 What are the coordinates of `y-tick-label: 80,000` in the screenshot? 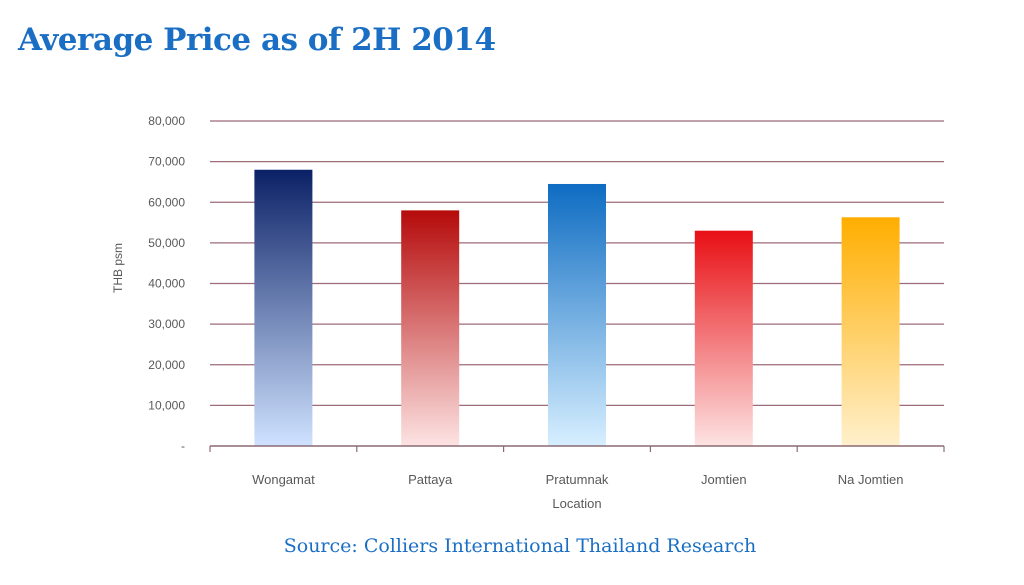 It's located at (166, 121).